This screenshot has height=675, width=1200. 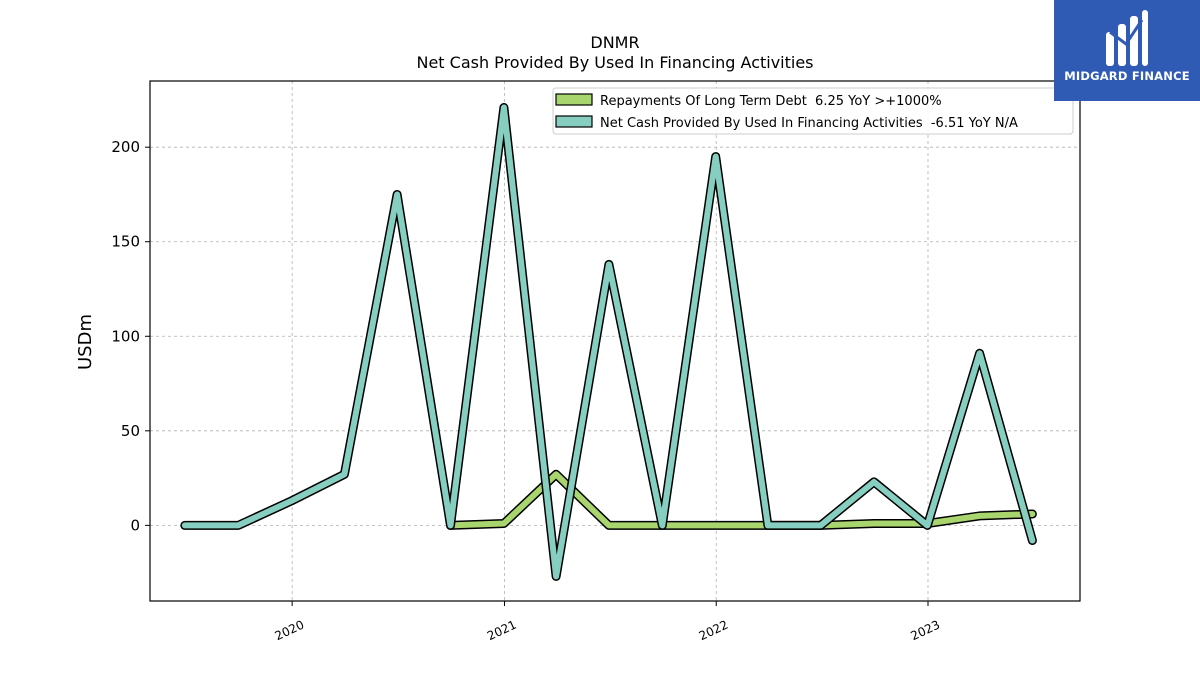 I want to click on x-tick-label: 2021, so click(x=502, y=631).